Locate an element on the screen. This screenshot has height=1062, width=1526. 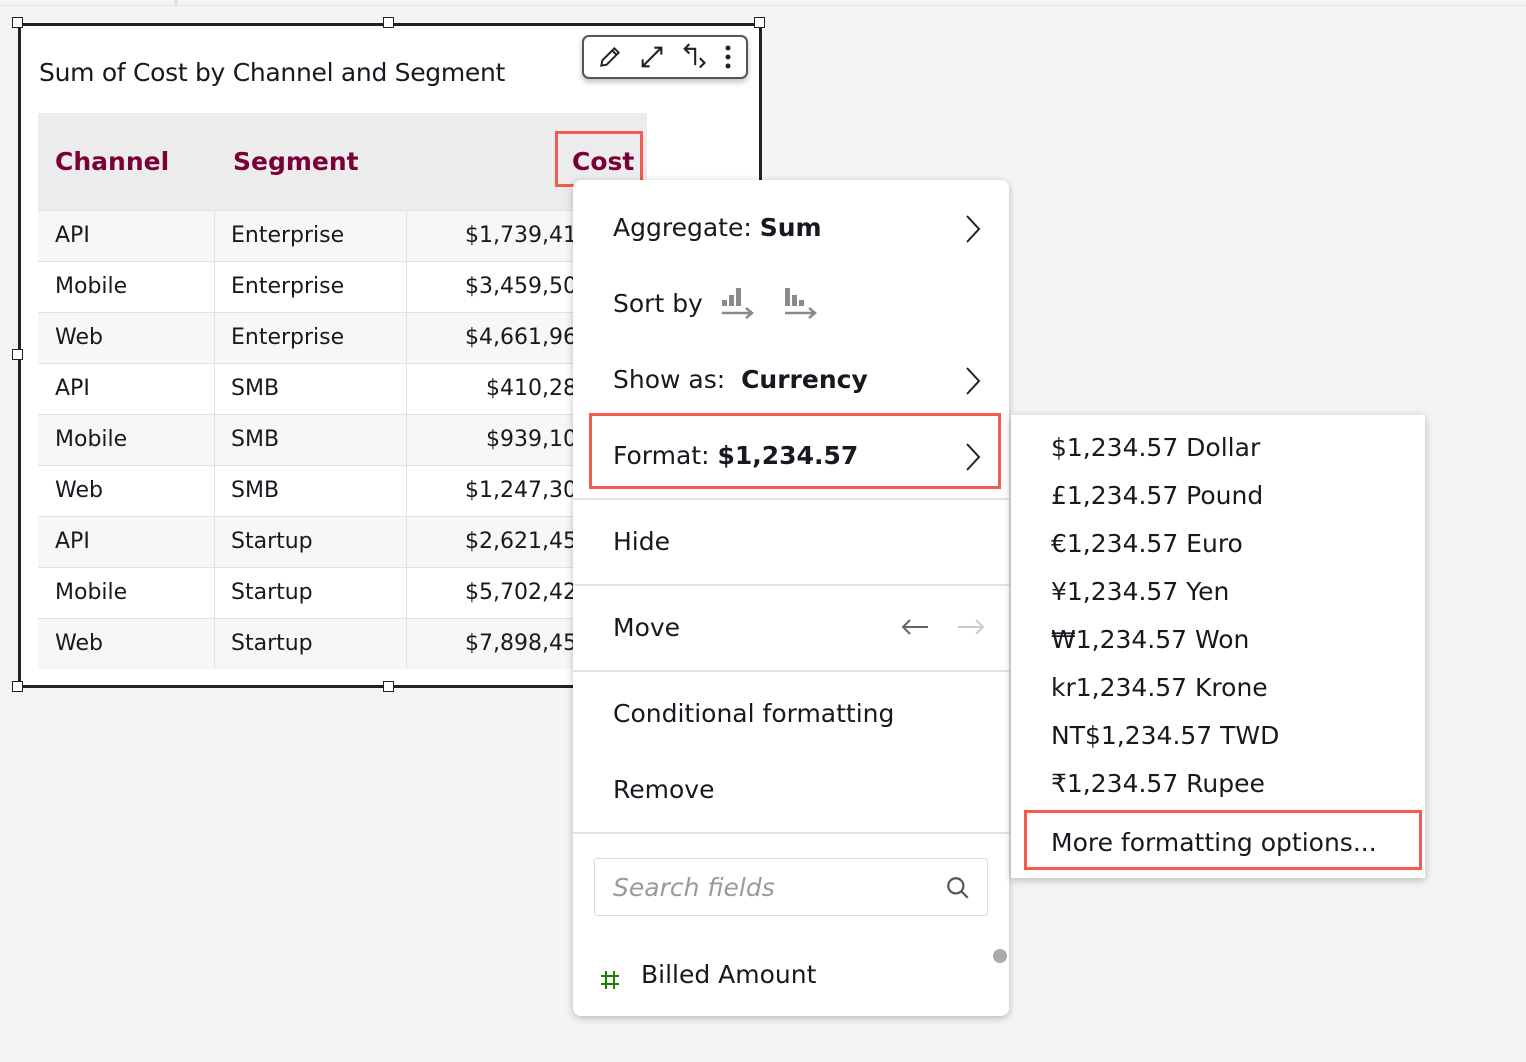
aggregate-value: Sum is located at coordinates (790, 227).